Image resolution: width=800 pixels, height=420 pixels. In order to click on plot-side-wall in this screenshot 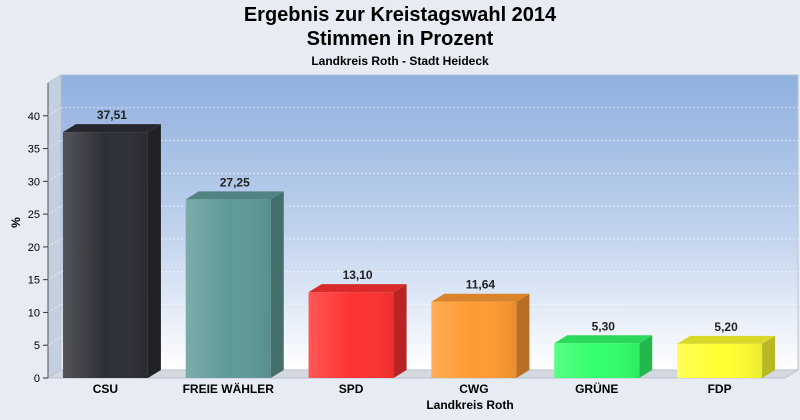, I will do `click(54, 226)`.